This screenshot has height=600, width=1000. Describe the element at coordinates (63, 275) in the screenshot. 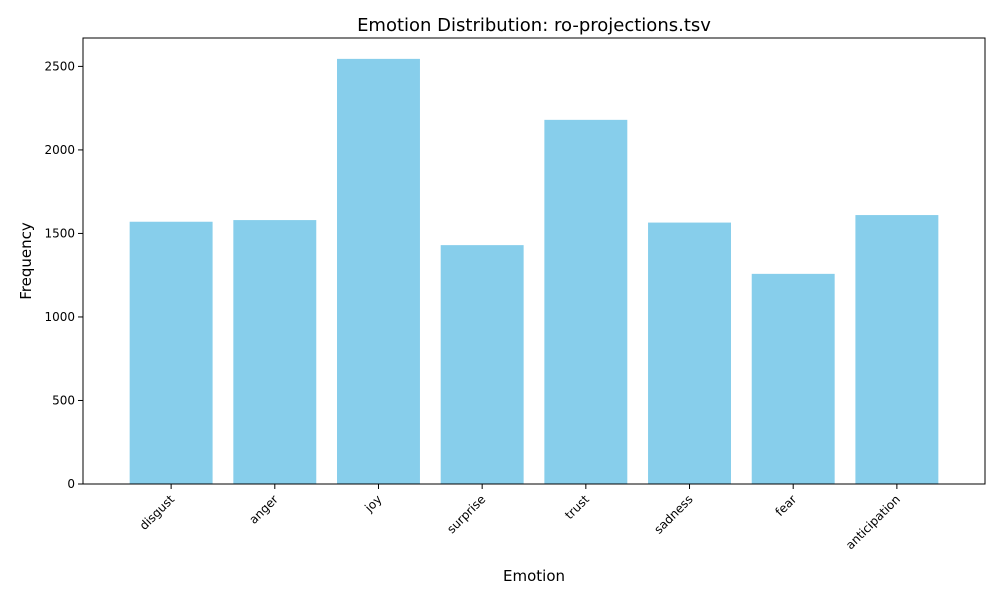

I see `y-axis-ticks: 0 500 1000 1500 2000 2500` at that location.